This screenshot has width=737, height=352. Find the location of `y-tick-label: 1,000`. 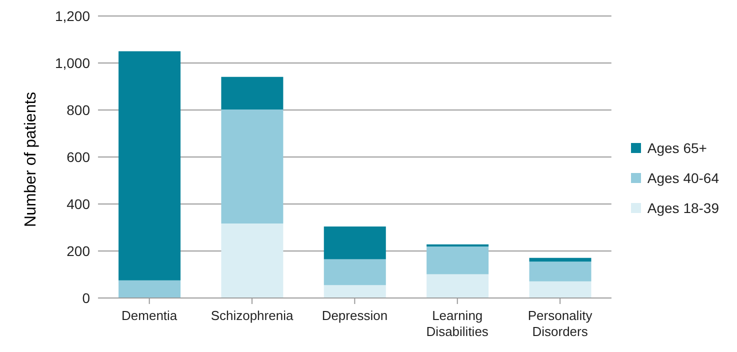

y-tick-label: 1,000 is located at coordinates (72, 62).